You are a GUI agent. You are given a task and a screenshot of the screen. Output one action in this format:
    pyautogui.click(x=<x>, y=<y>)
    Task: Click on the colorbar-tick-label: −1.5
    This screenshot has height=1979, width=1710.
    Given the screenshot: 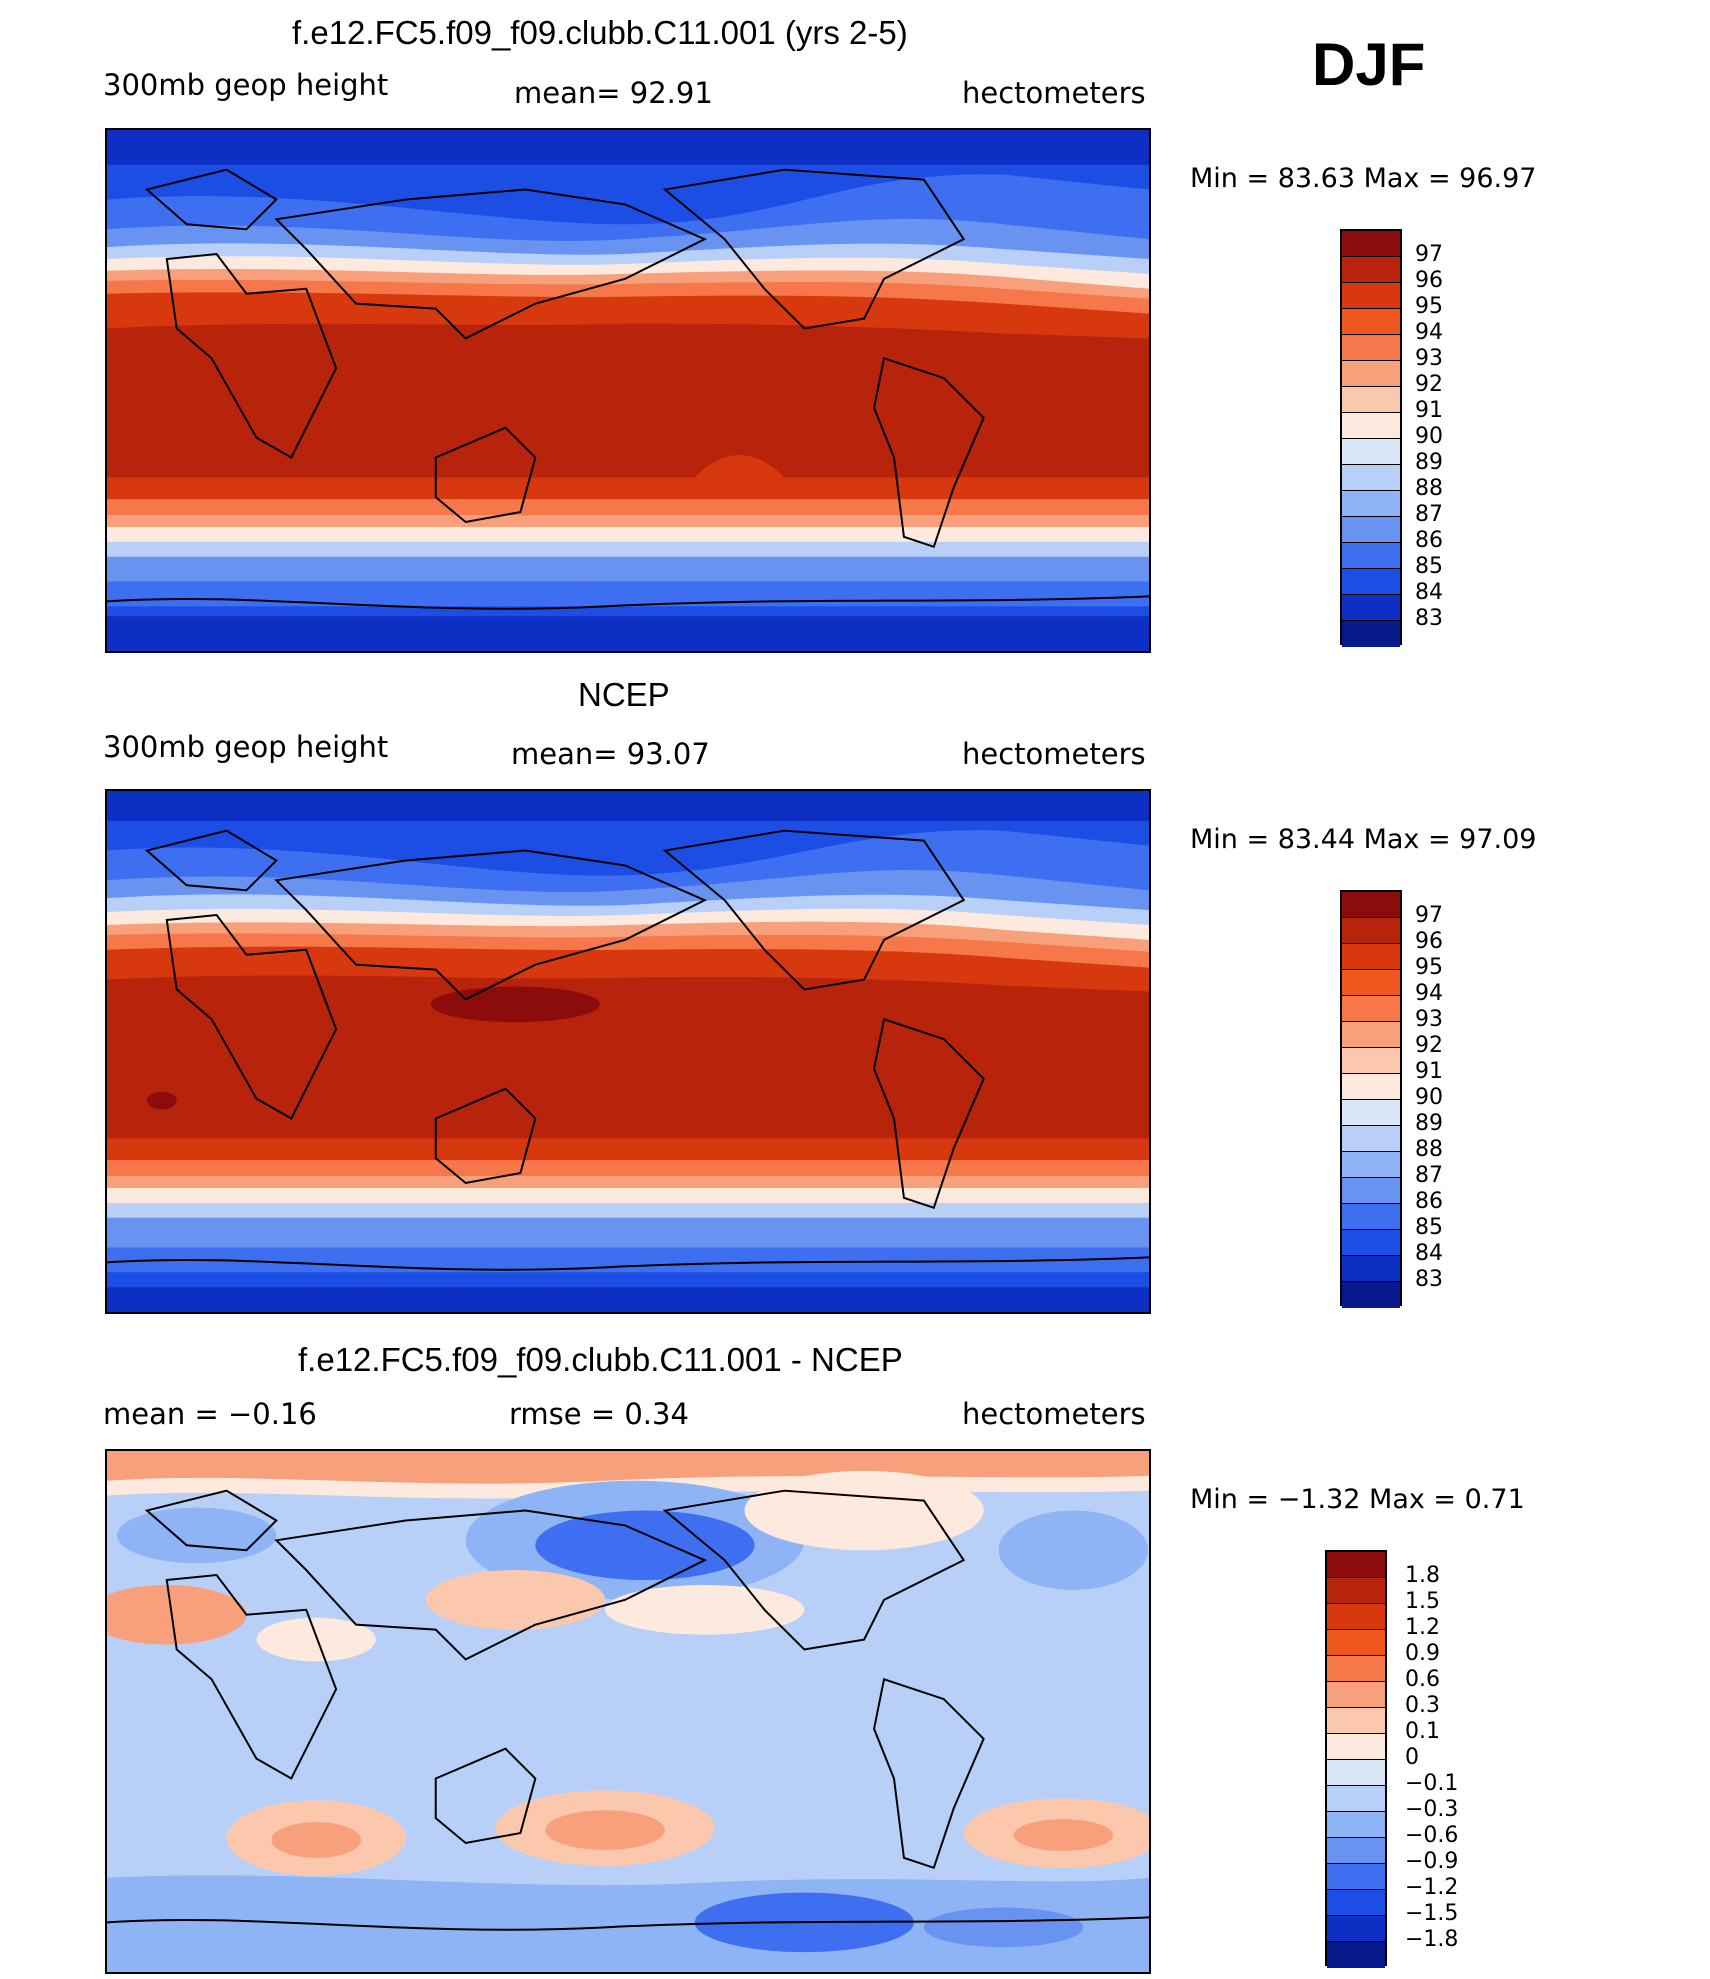 What is the action you would take?
    pyautogui.click(x=1432, y=1913)
    